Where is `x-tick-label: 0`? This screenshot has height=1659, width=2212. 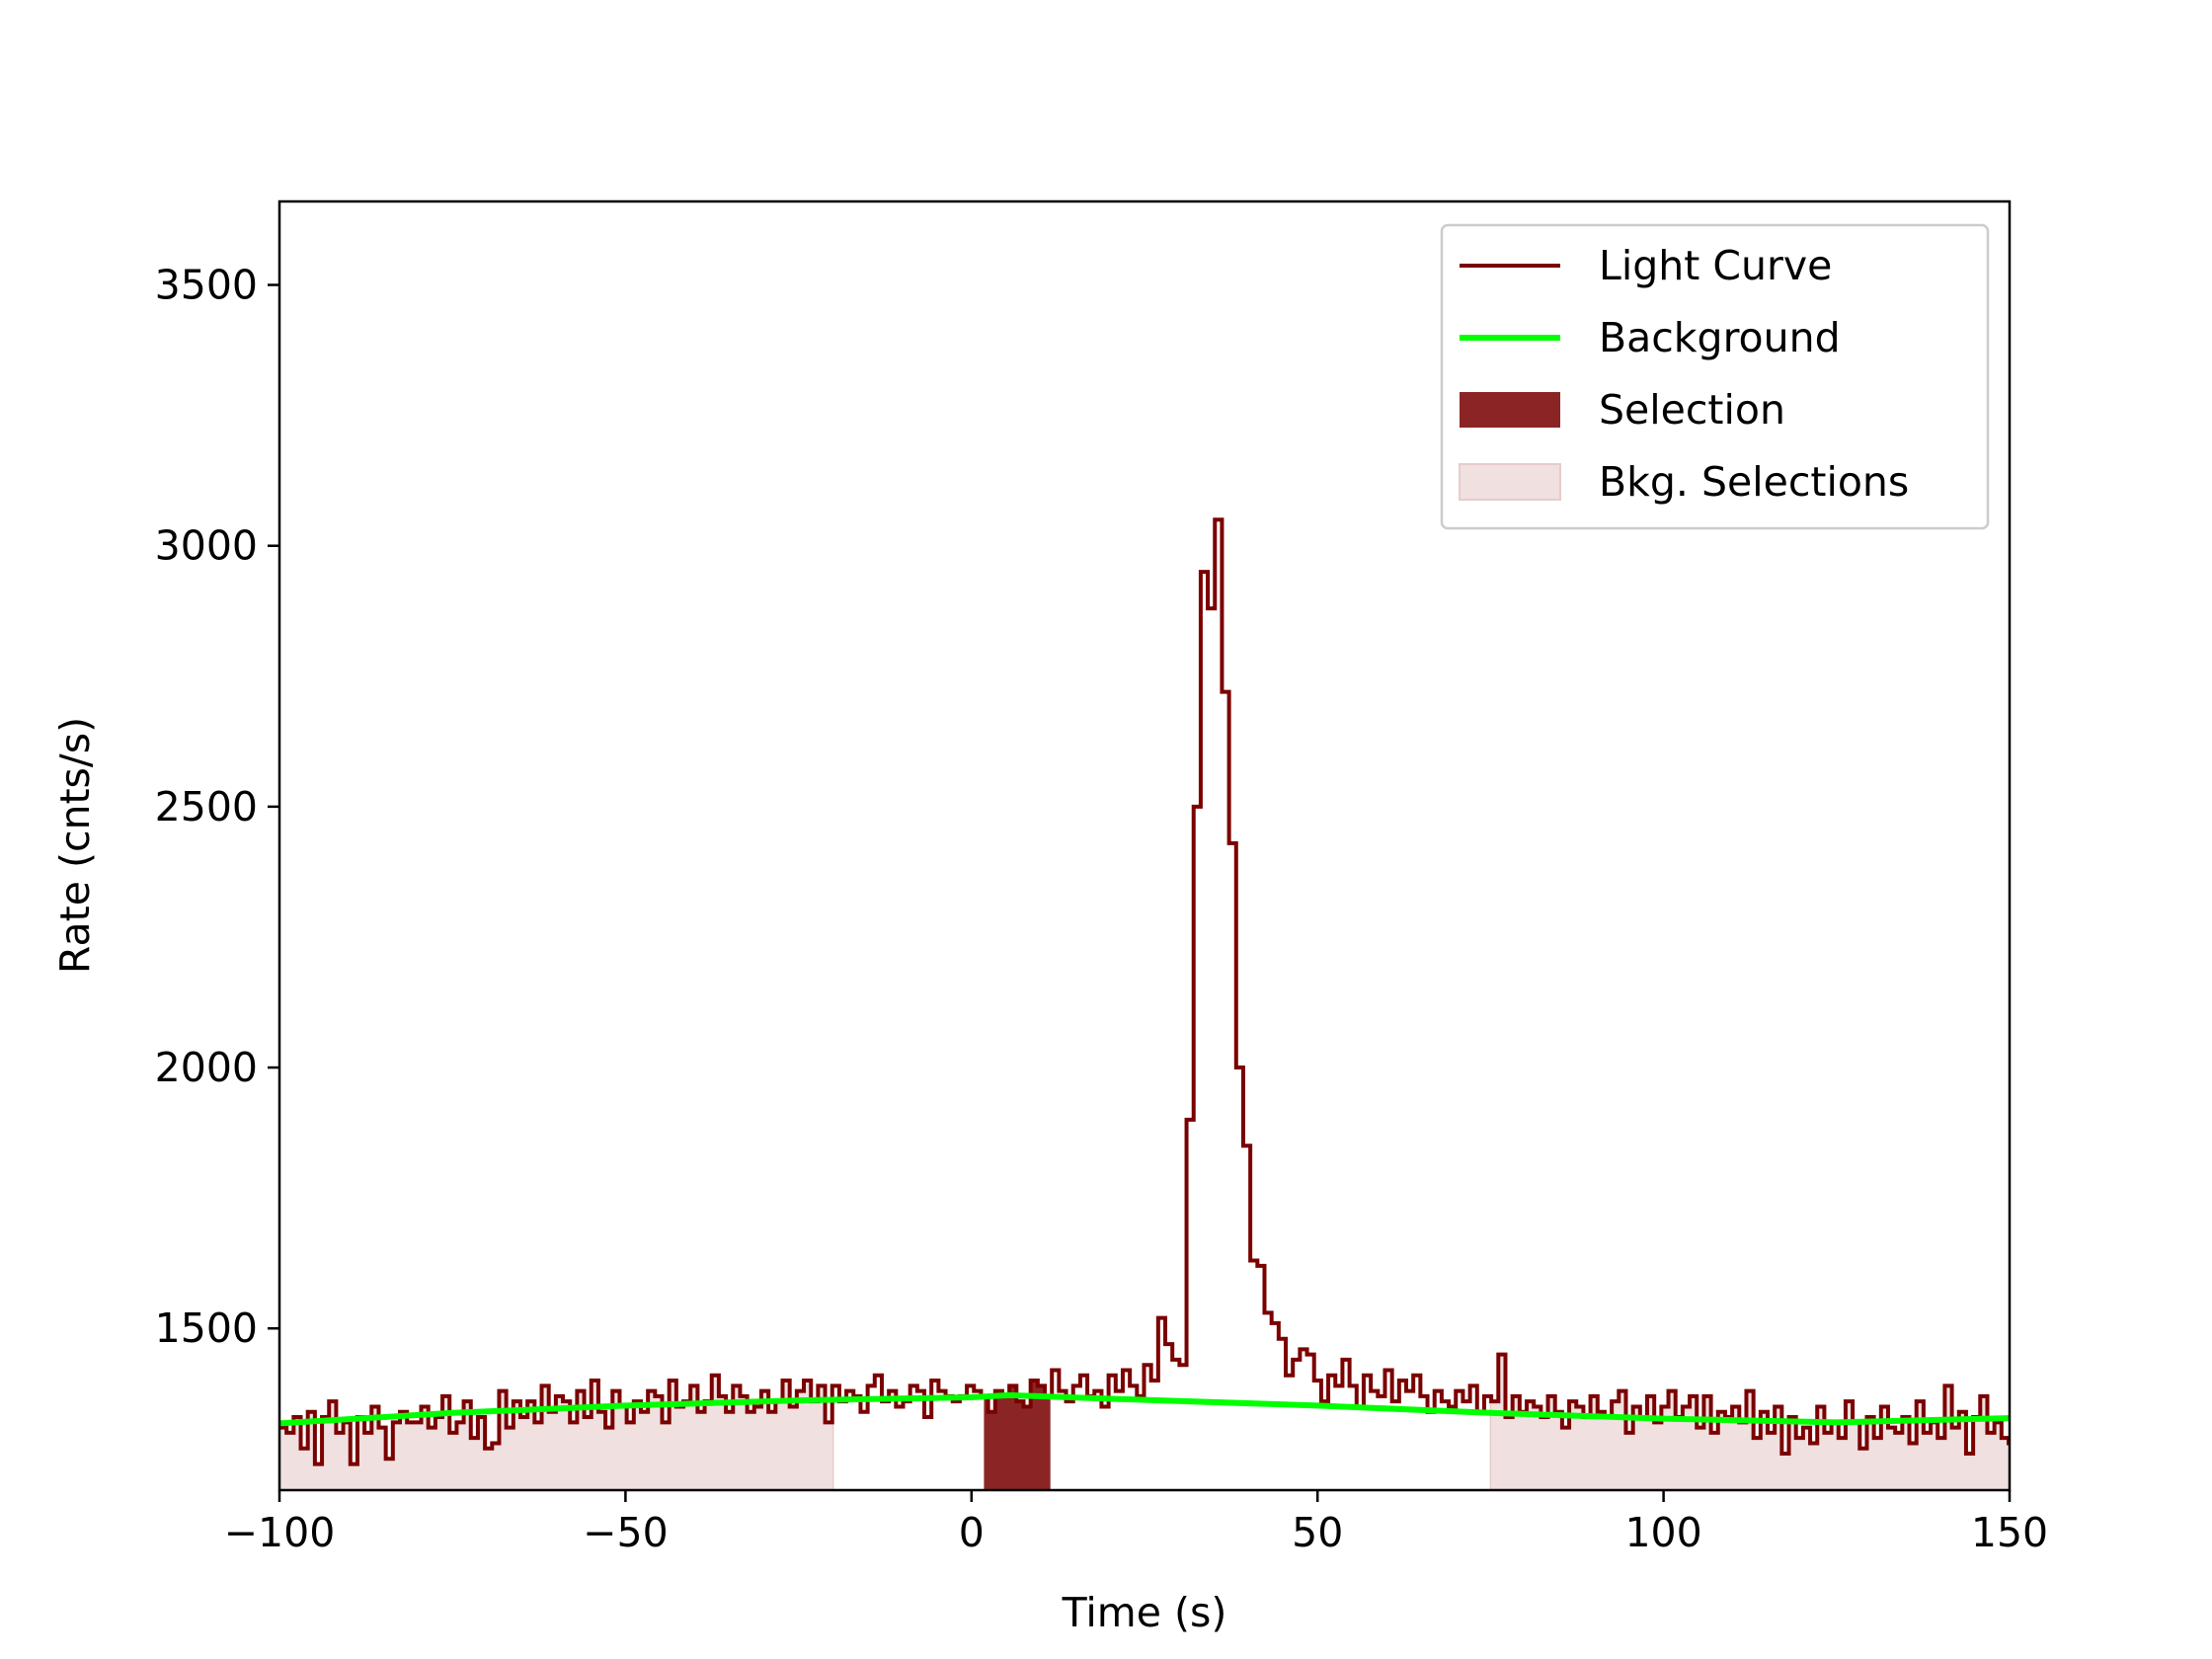 x-tick-label: 0 is located at coordinates (972, 1533).